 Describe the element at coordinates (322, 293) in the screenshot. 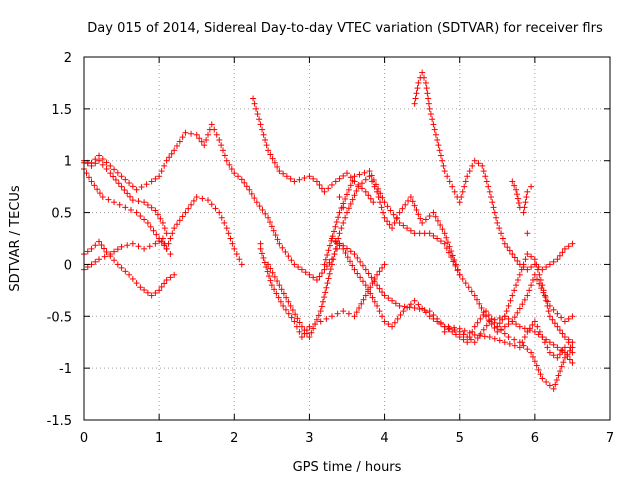

I see `series-s7` at that location.